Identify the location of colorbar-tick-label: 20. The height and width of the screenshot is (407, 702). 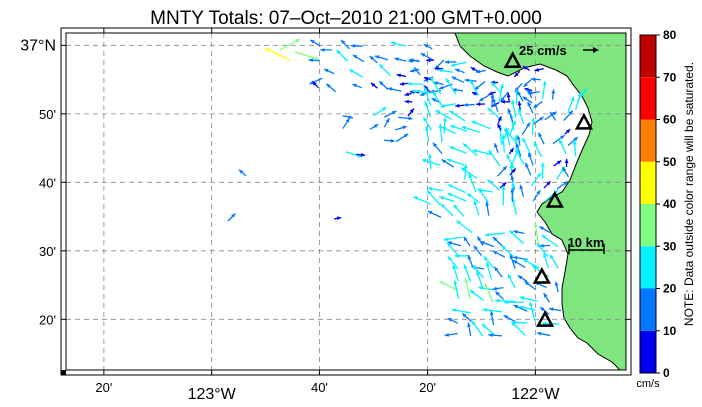
(670, 289).